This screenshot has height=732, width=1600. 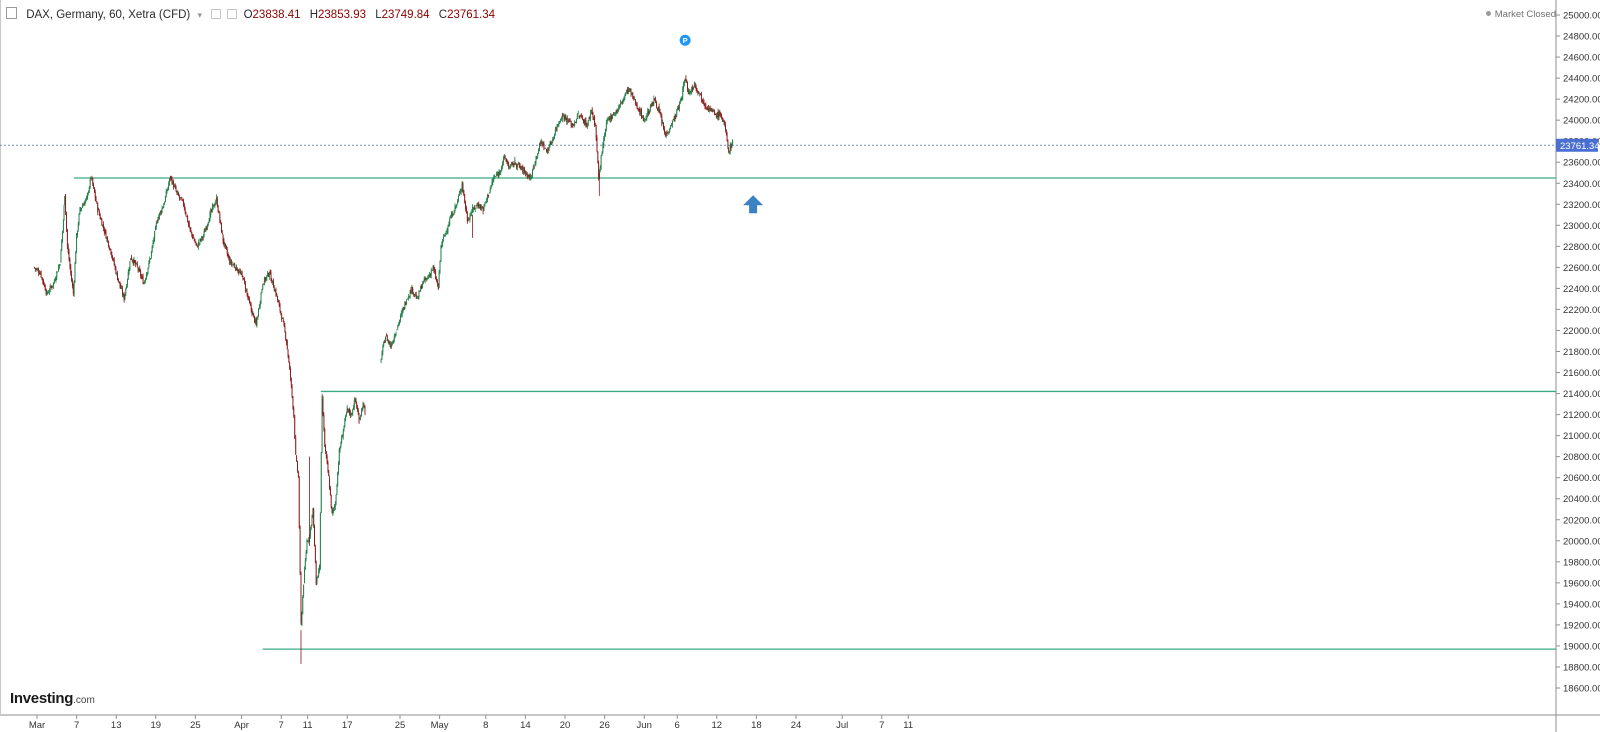 I want to click on y-tick-label: 22200.00, so click(x=1581, y=310).